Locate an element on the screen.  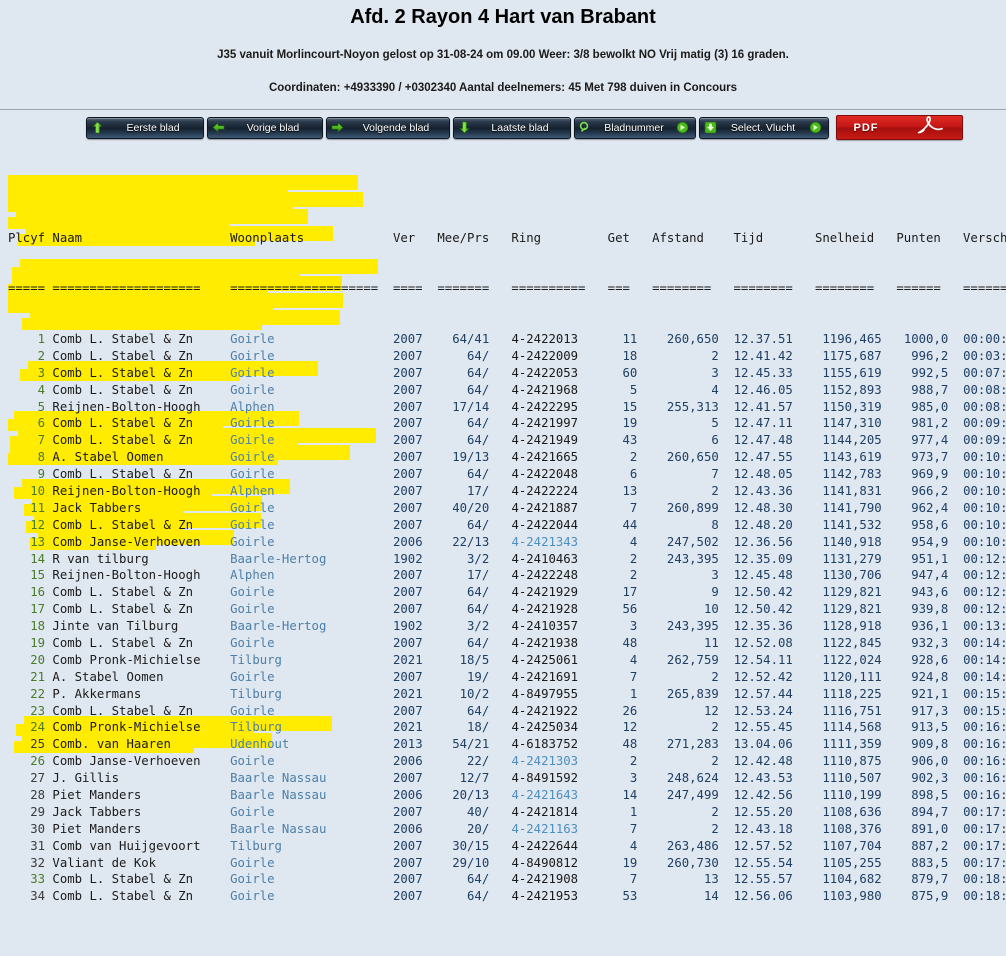
cell-entered-prizes: 40/ is located at coordinates (474, 811).